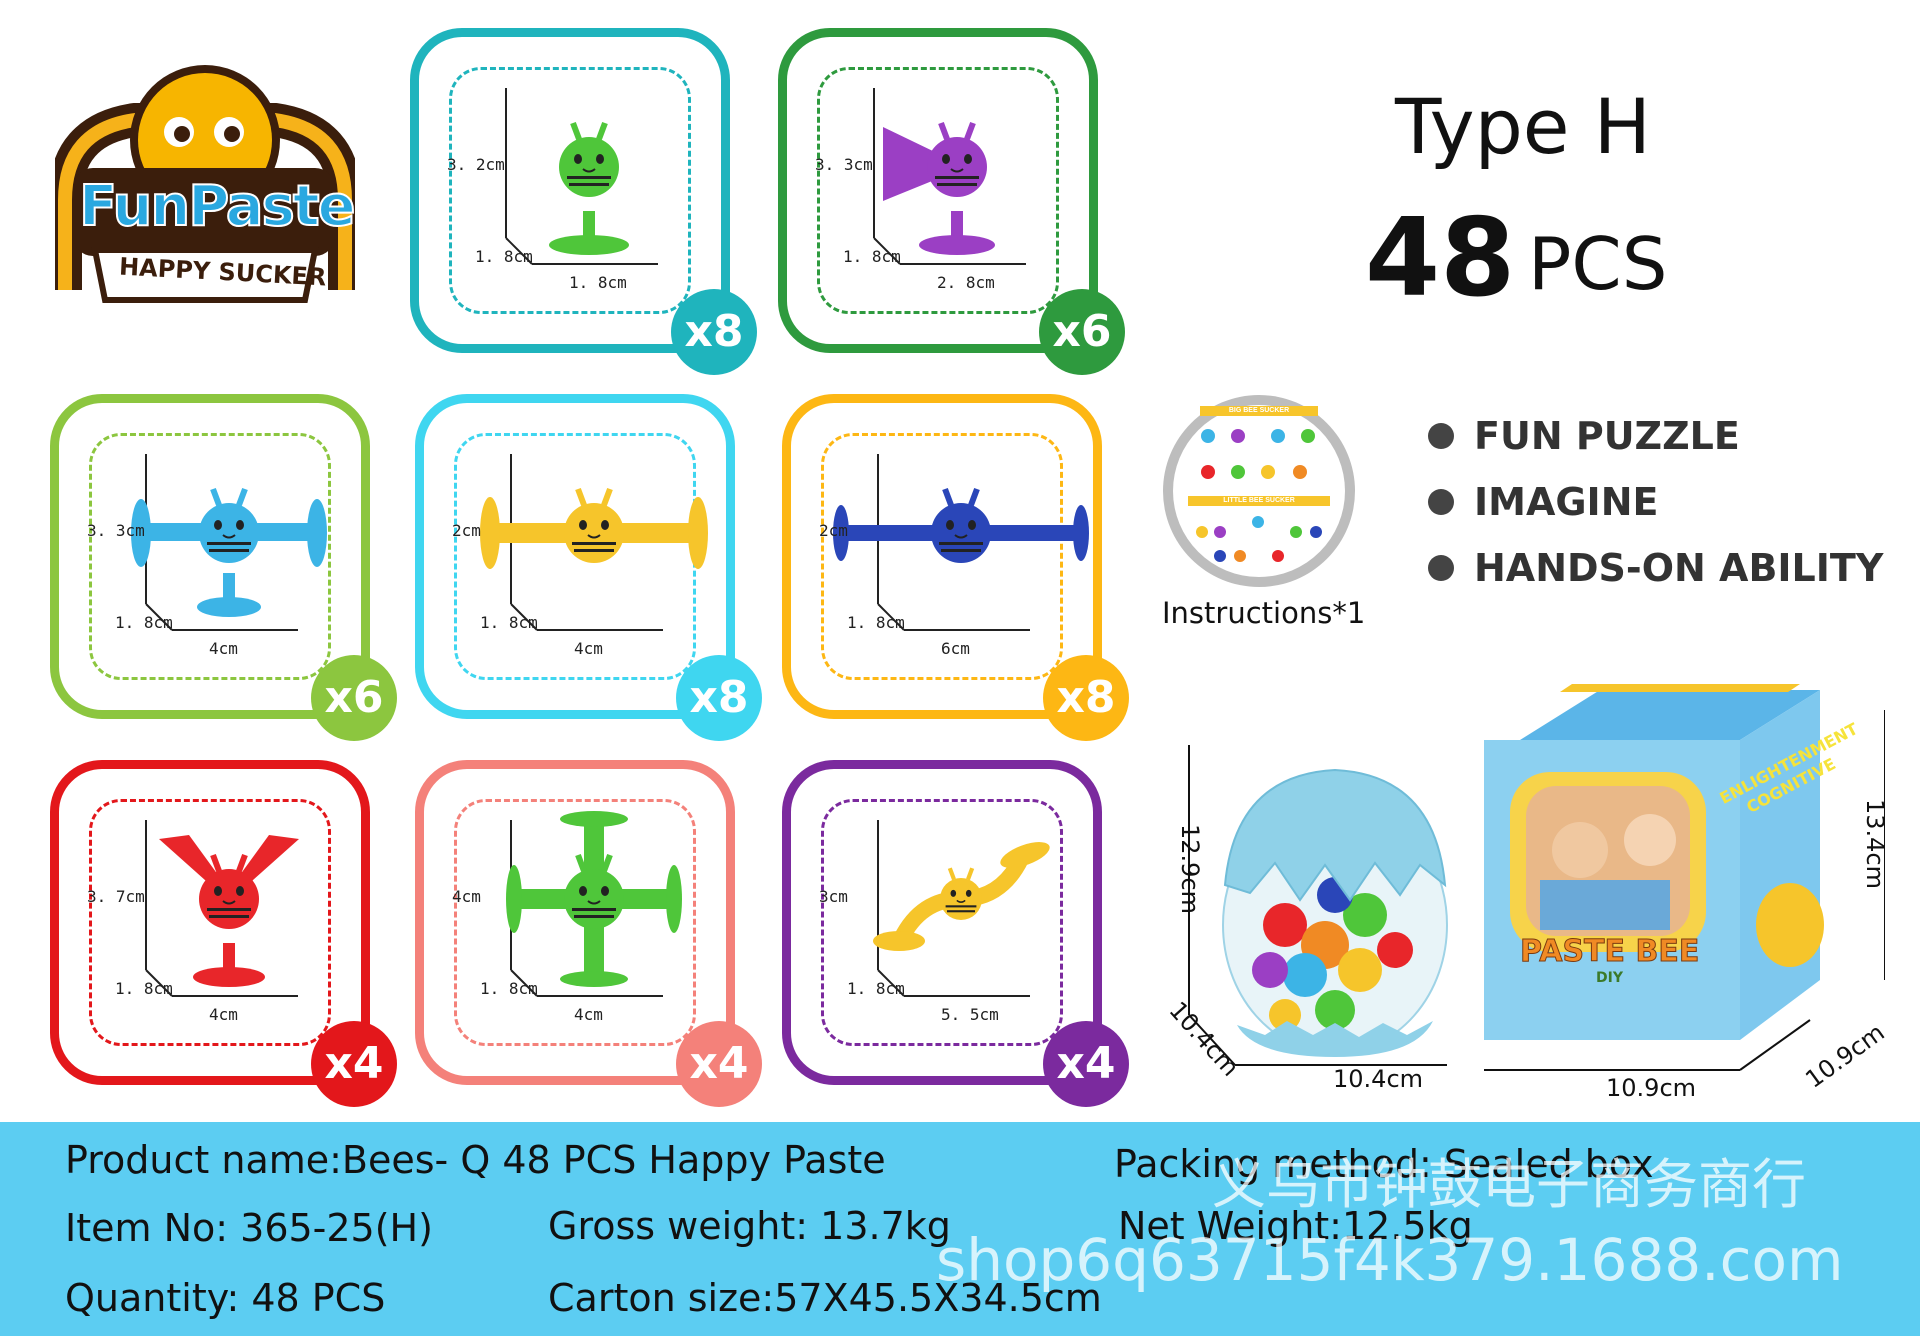 The image size is (1920, 1336). I want to click on product-name: Product name:Bees- Q 48 PCS Happy Paste, so click(475, 1160).